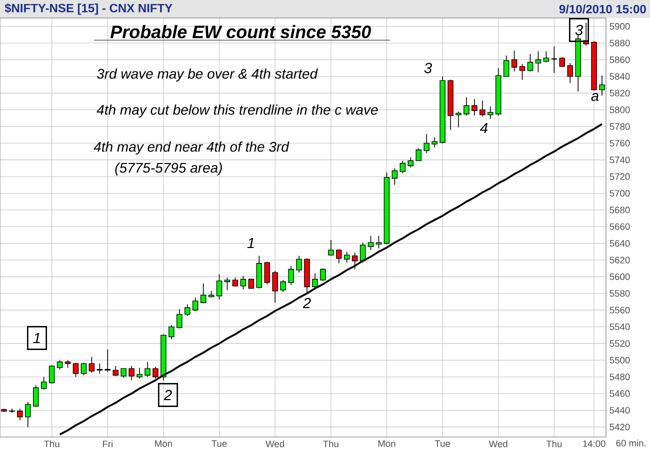 The image size is (650, 450). I want to click on y-tick-label: 5680, so click(620, 210).